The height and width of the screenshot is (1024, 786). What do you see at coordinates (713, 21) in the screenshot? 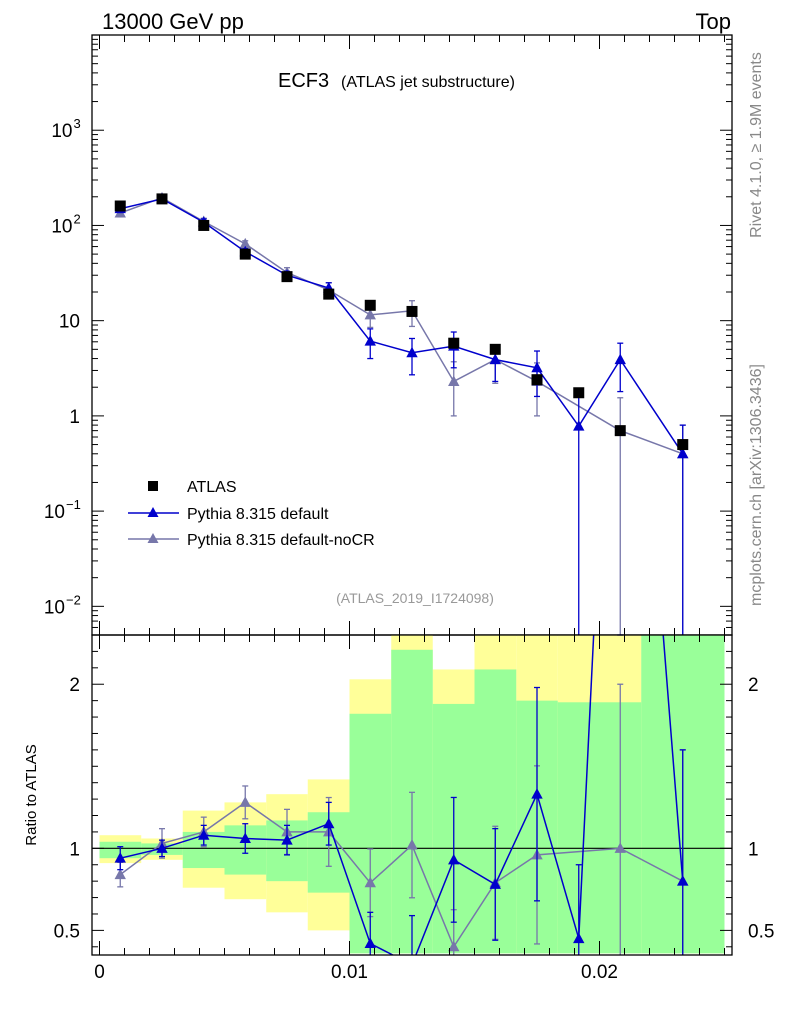
I see `process-label: Top` at bounding box center [713, 21].